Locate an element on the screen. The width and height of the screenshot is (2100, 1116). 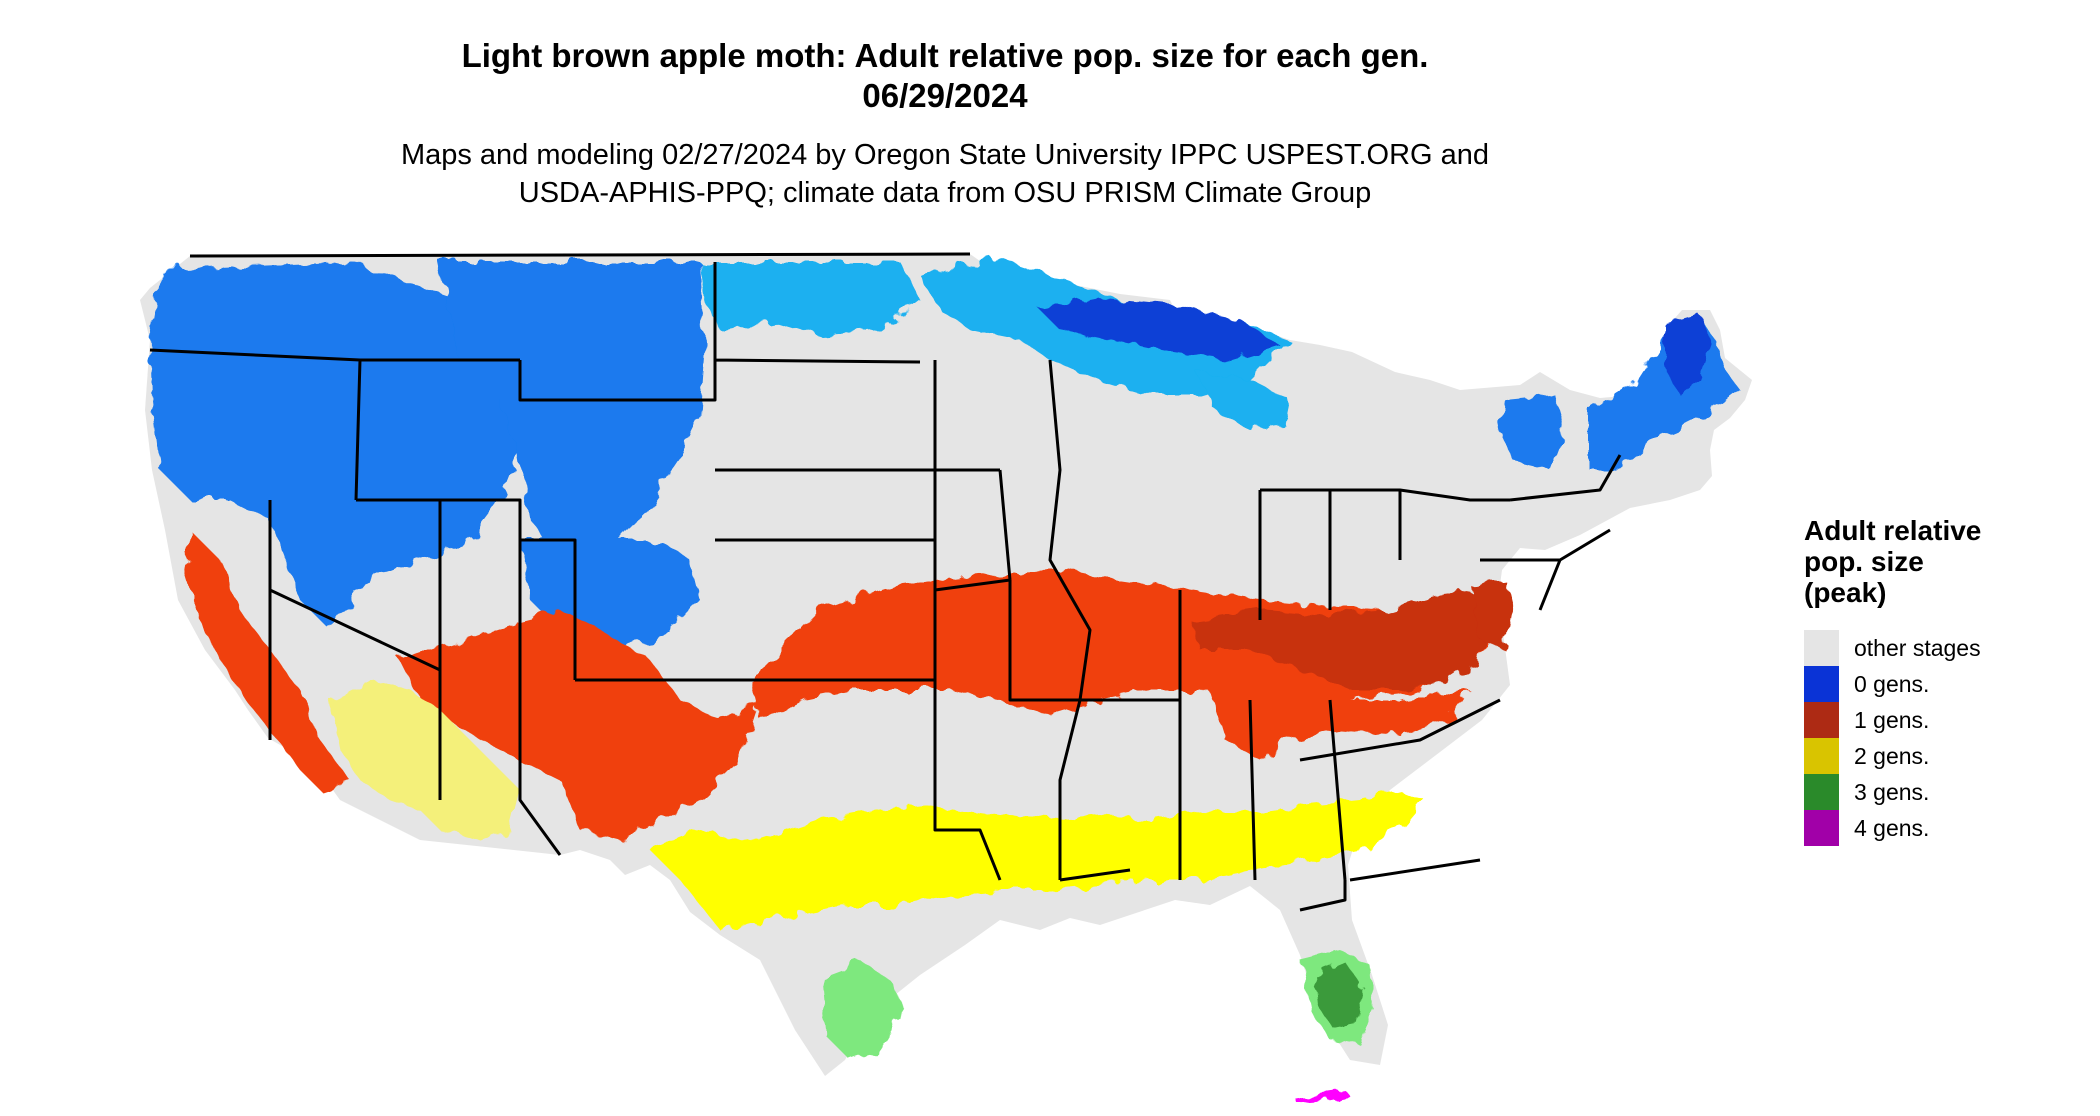
three-gen-region-florida-core is located at coordinates (1338, 993).